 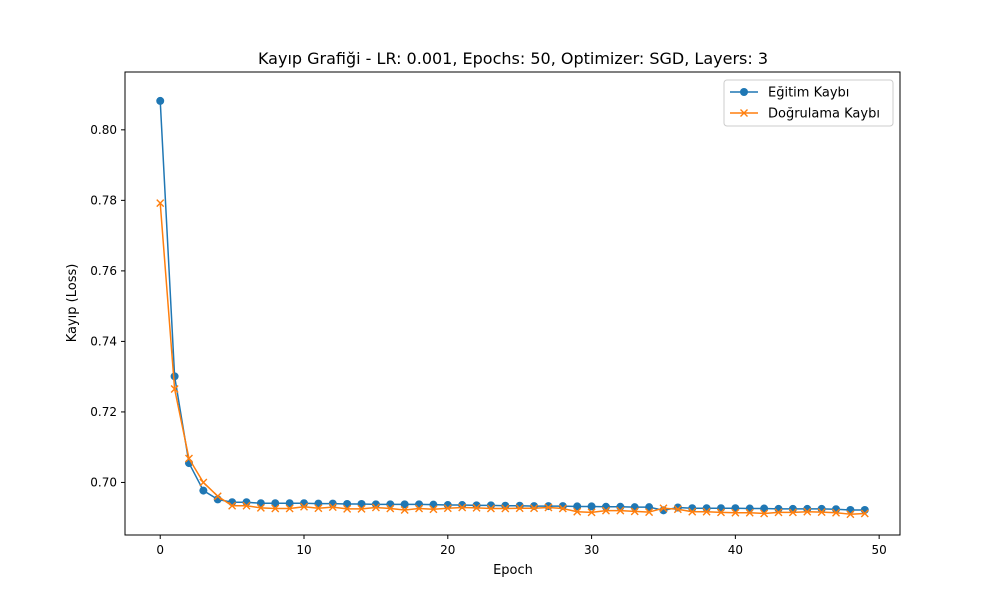 I want to click on x-tick-label: 50, so click(x=879, y=550).